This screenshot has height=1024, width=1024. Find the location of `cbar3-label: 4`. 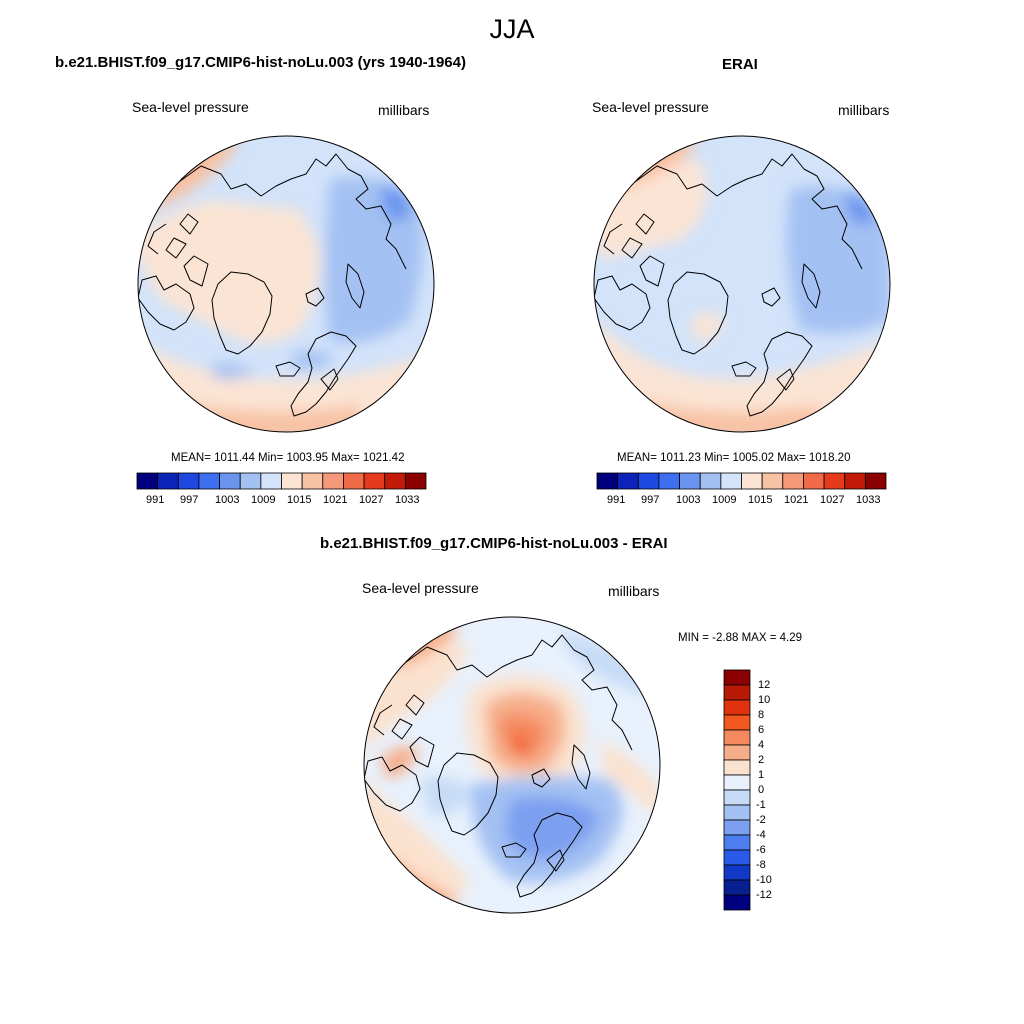

cbar3-label: 4 is located at coordinates (761, 745).